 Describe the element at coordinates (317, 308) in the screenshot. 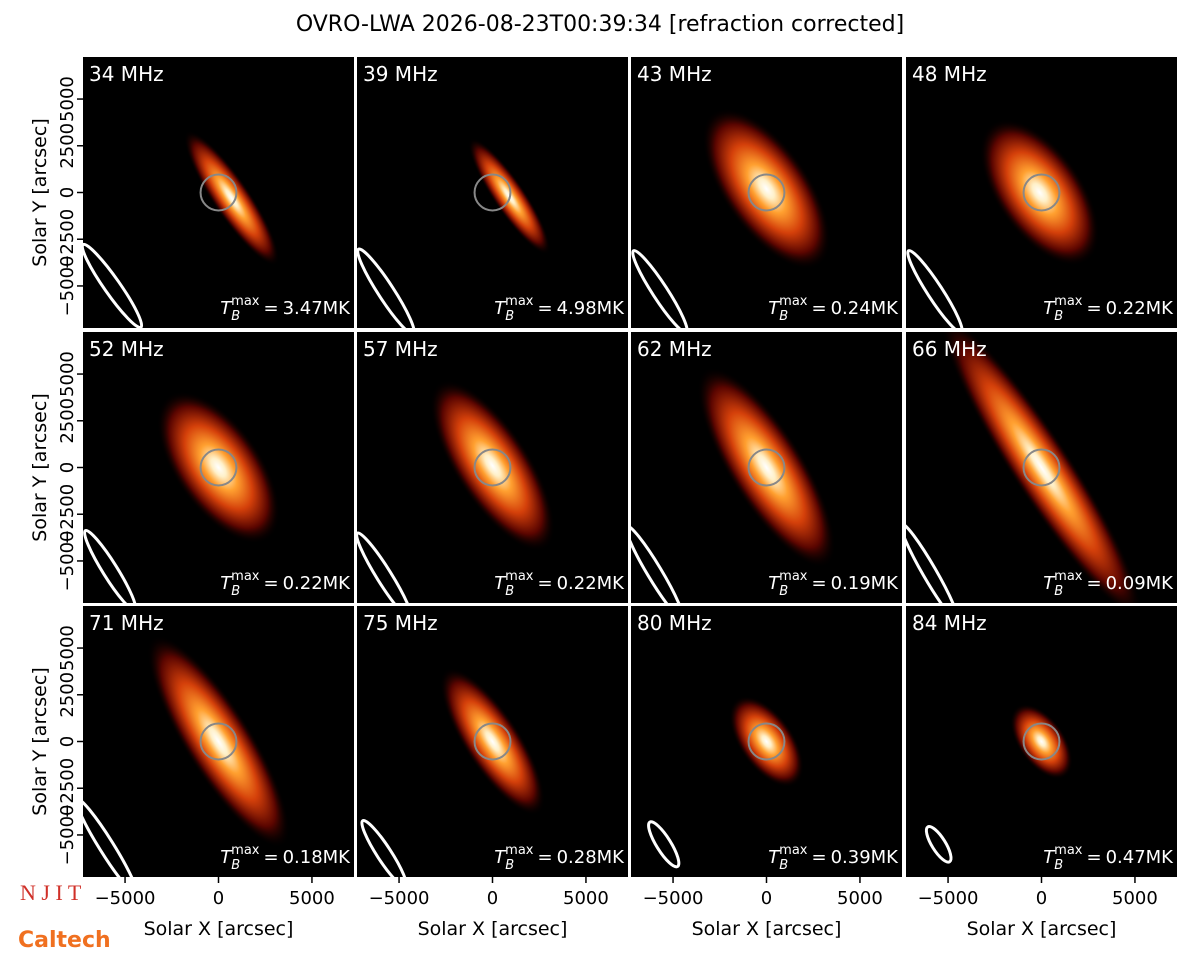

I see `tb-value: 3.47MK` at that location.